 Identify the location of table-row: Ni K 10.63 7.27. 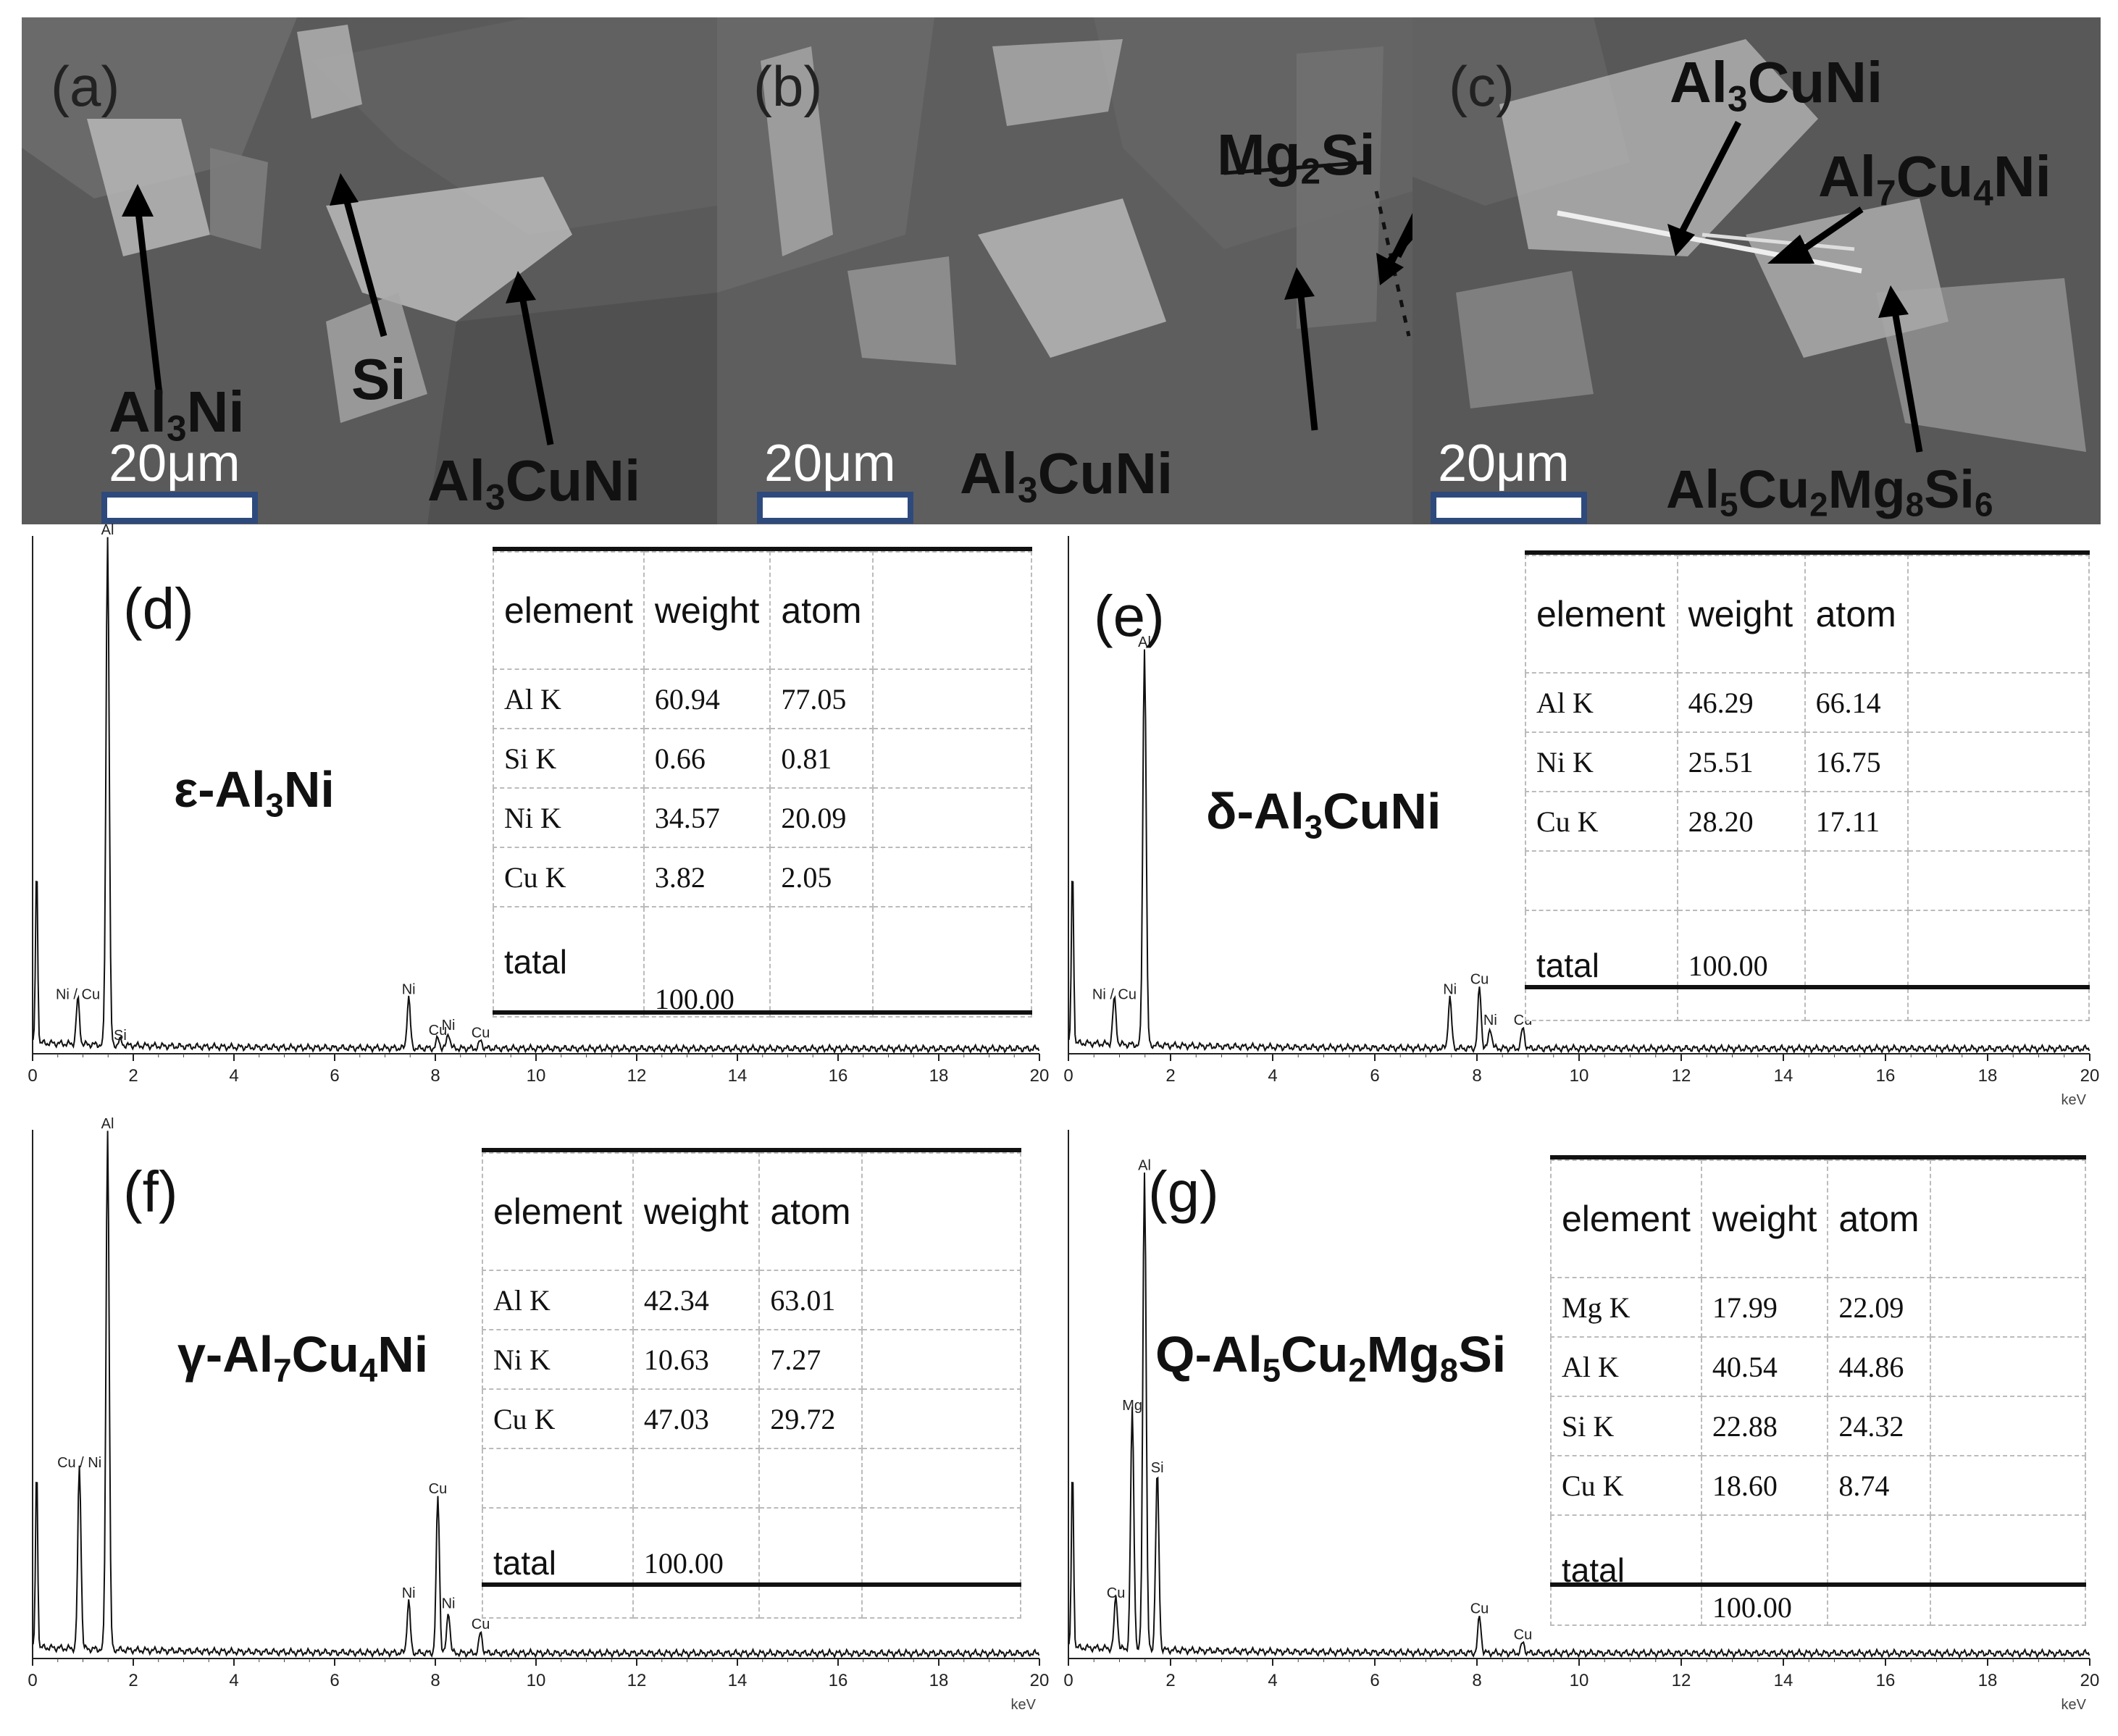
(752, 1360).